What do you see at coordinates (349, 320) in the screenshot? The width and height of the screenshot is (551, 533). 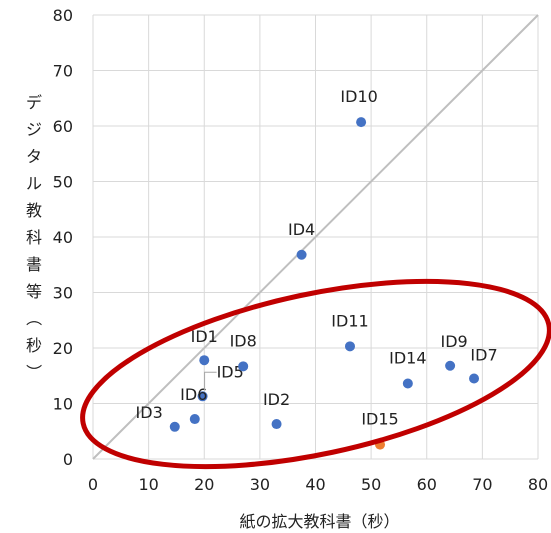 I see `point-label-id11: ID11` at bounding box center [349, 320].